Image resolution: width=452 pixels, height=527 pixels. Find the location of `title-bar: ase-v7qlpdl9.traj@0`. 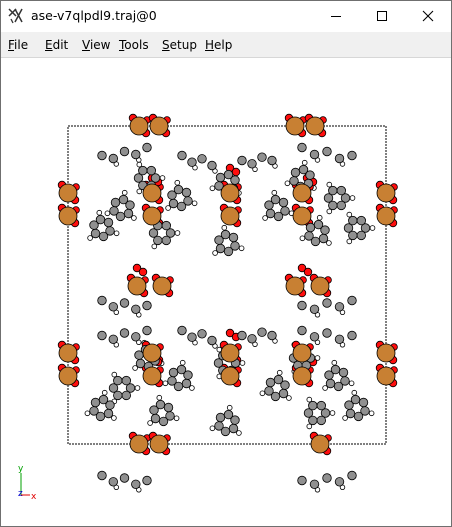

title-bar: ase-v7qlpdl9.traj@0 is located at coordinates (226, 16).